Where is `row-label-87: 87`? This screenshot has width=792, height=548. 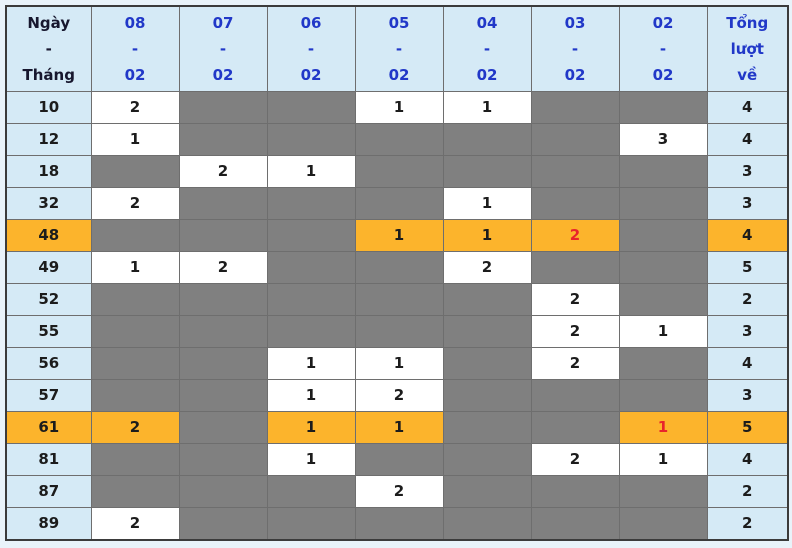 row-label-87: 87 is located at coordinates (48, 491).